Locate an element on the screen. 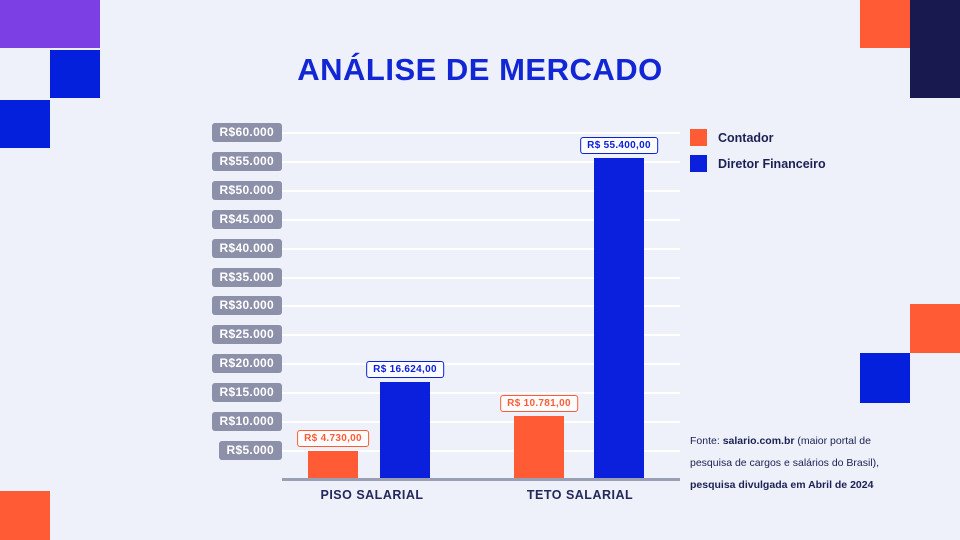 The image size is (960, 540). y-axis-tick-label: R$40.000 is located at coordinates (246, 248).